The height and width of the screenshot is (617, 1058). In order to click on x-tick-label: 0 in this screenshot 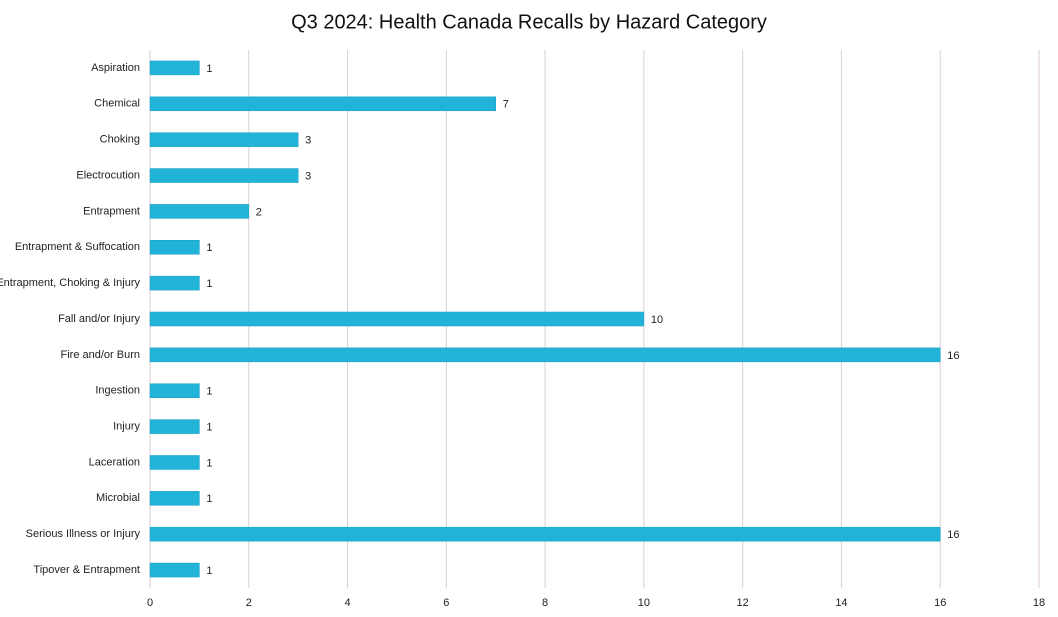, I will do `click(150, 603)`.